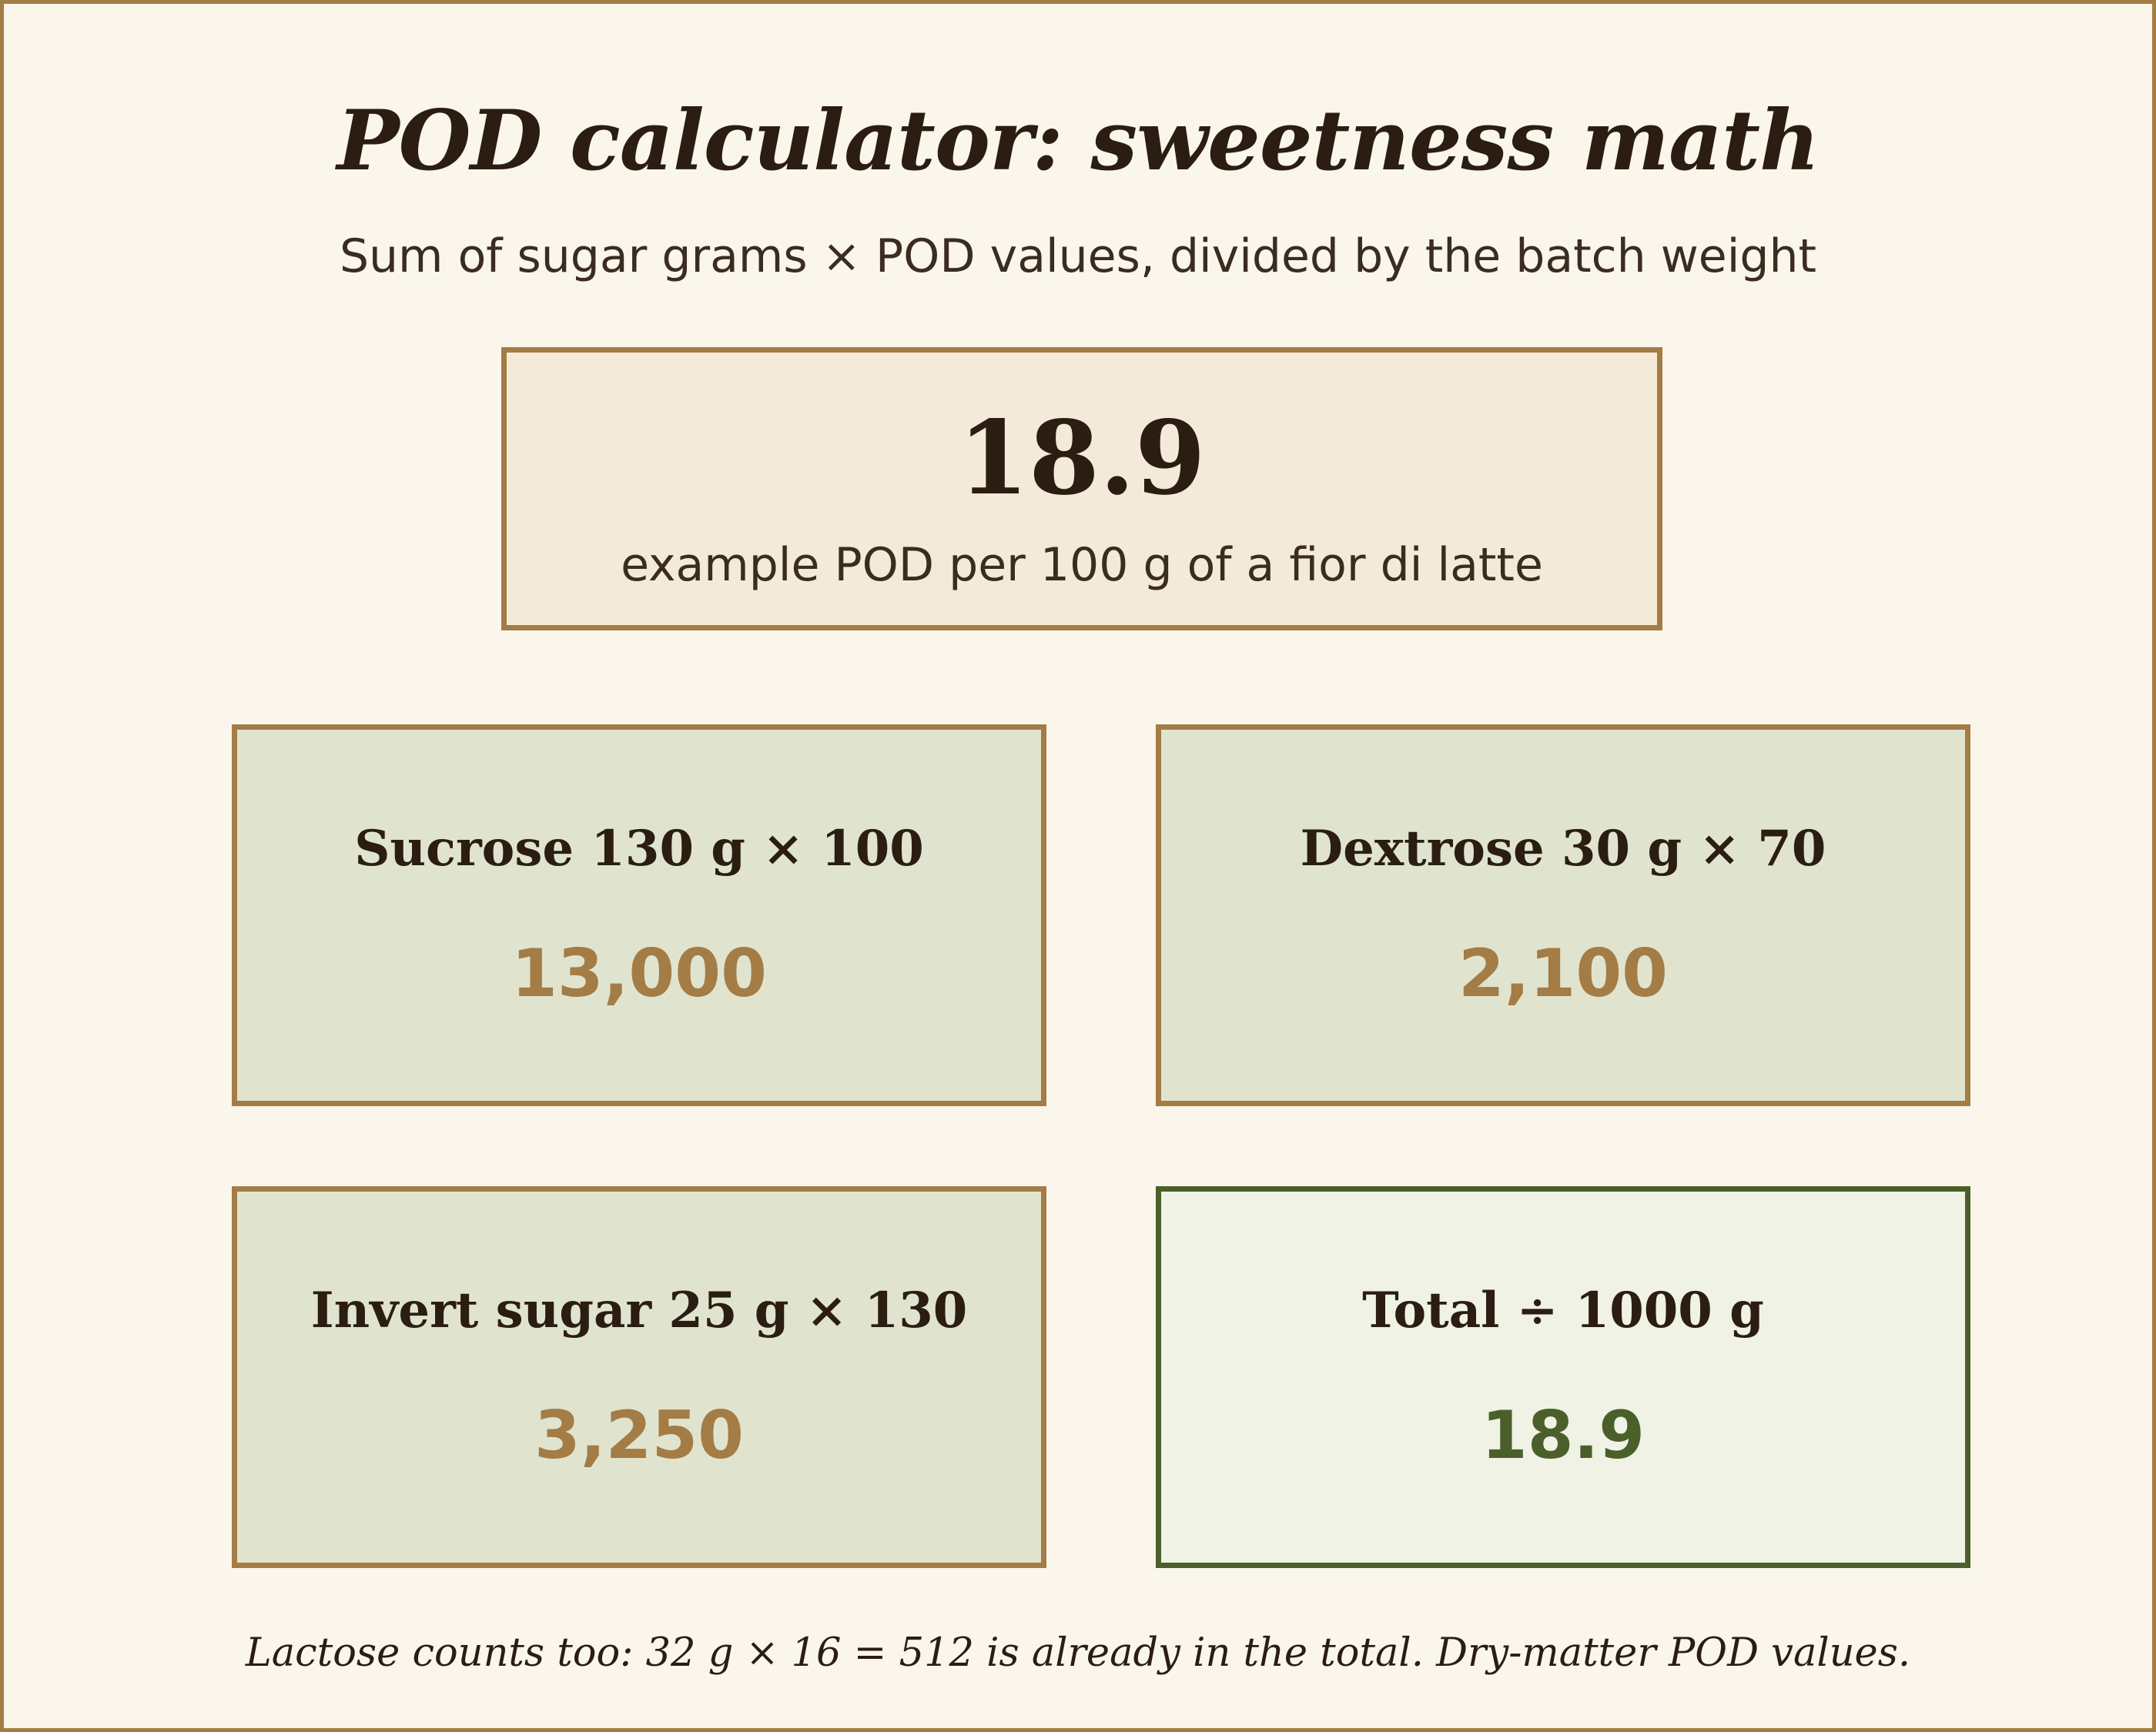  Describe the element at coordinates (1563, 1436) in the screenshot. I see `total-value: 18.9` at that location.